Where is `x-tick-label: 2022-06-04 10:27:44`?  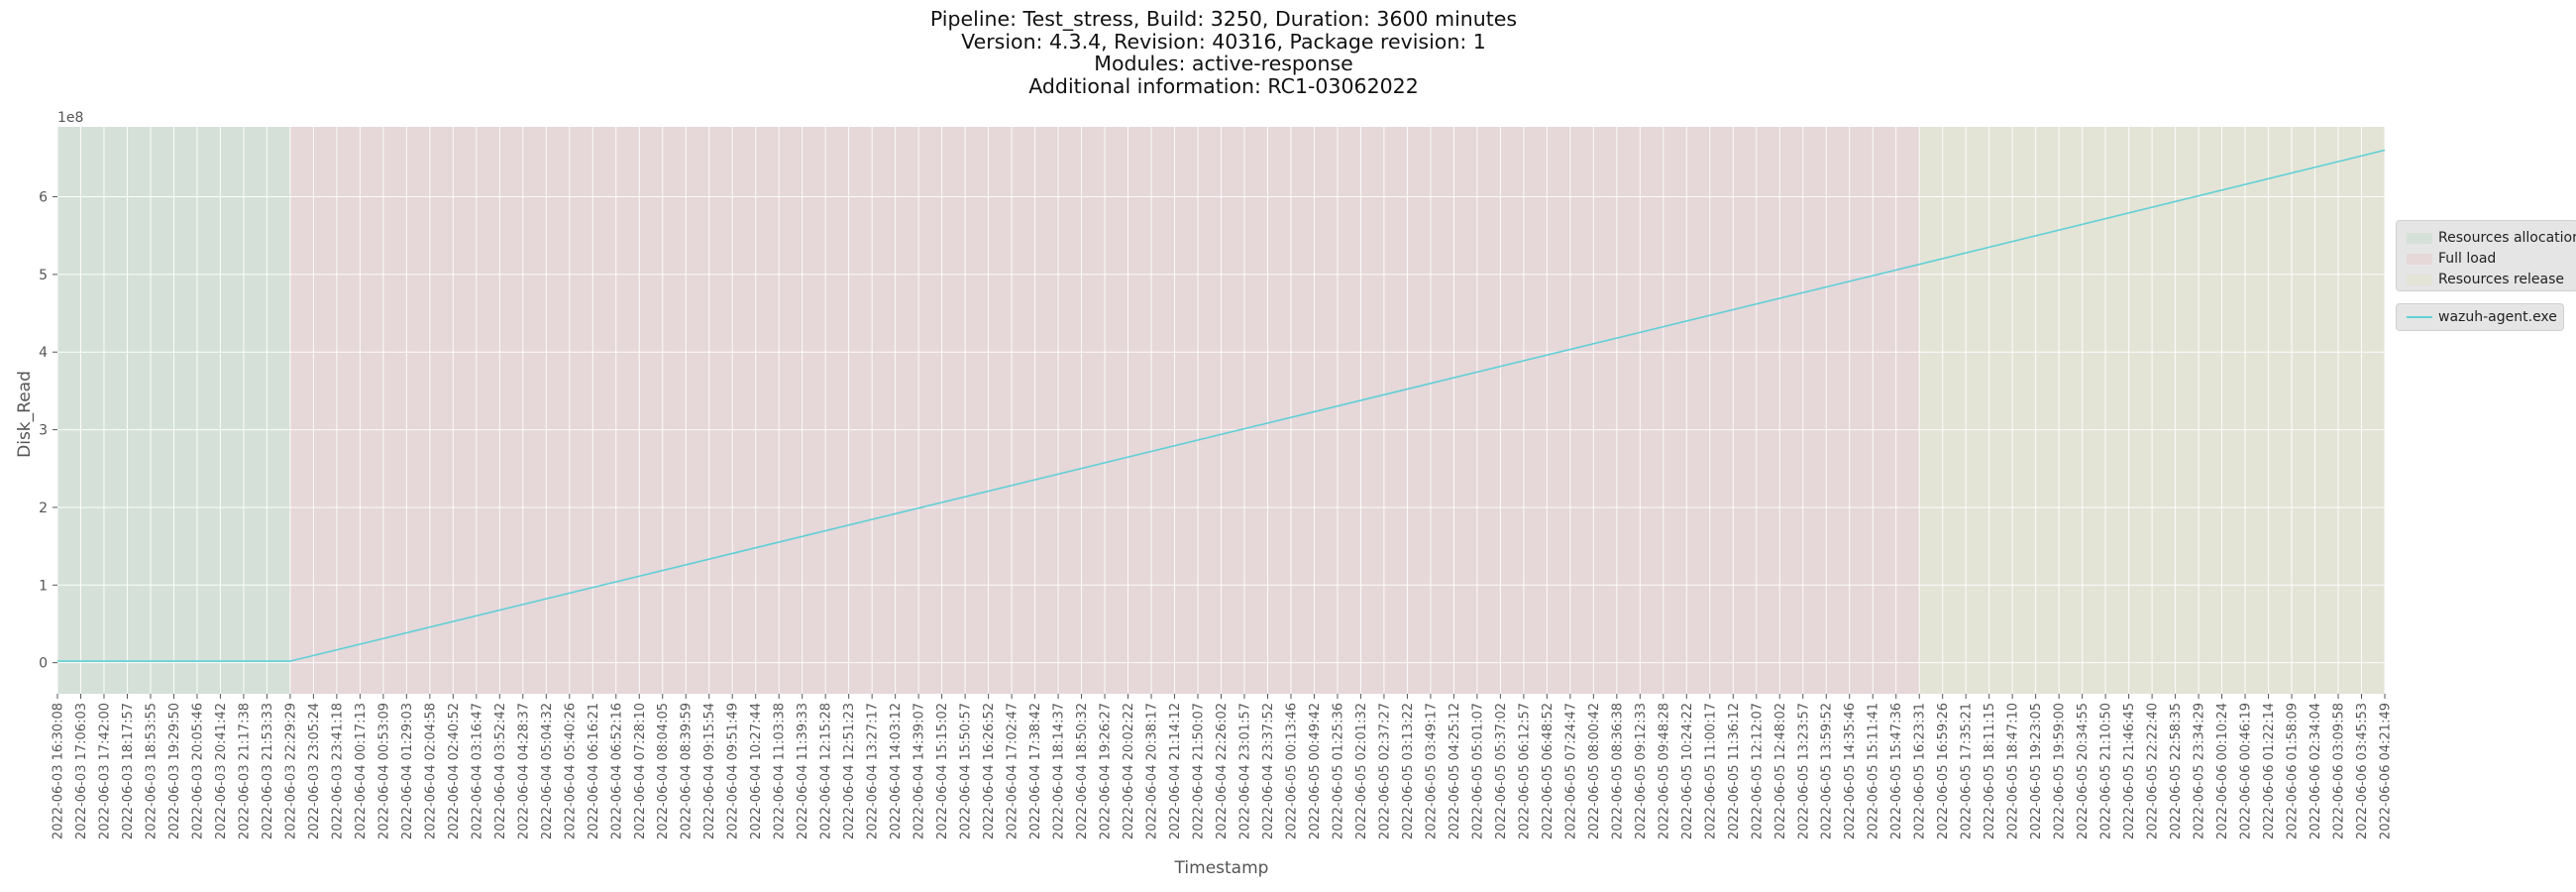
x-tick-label: 2022-06-04 10:27:44 is located at coordinates (756, 771).